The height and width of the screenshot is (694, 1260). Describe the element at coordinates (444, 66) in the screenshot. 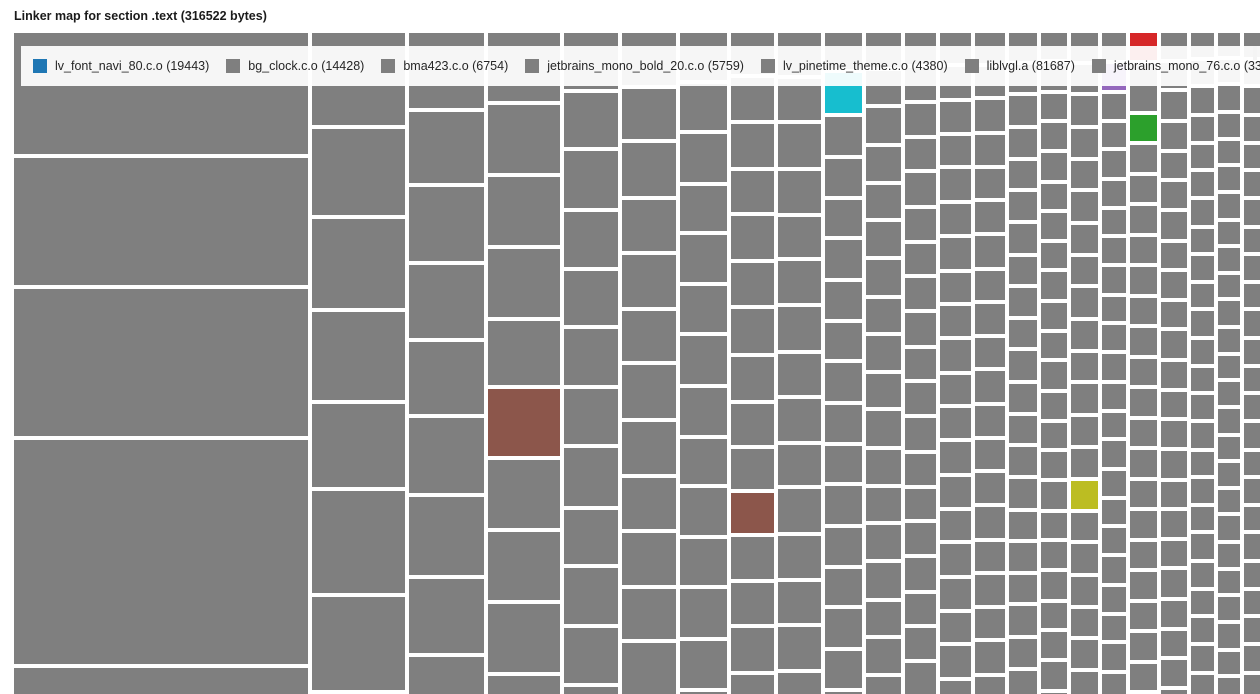

I see `legend-item: bma423.c.o (6754)` at that location.